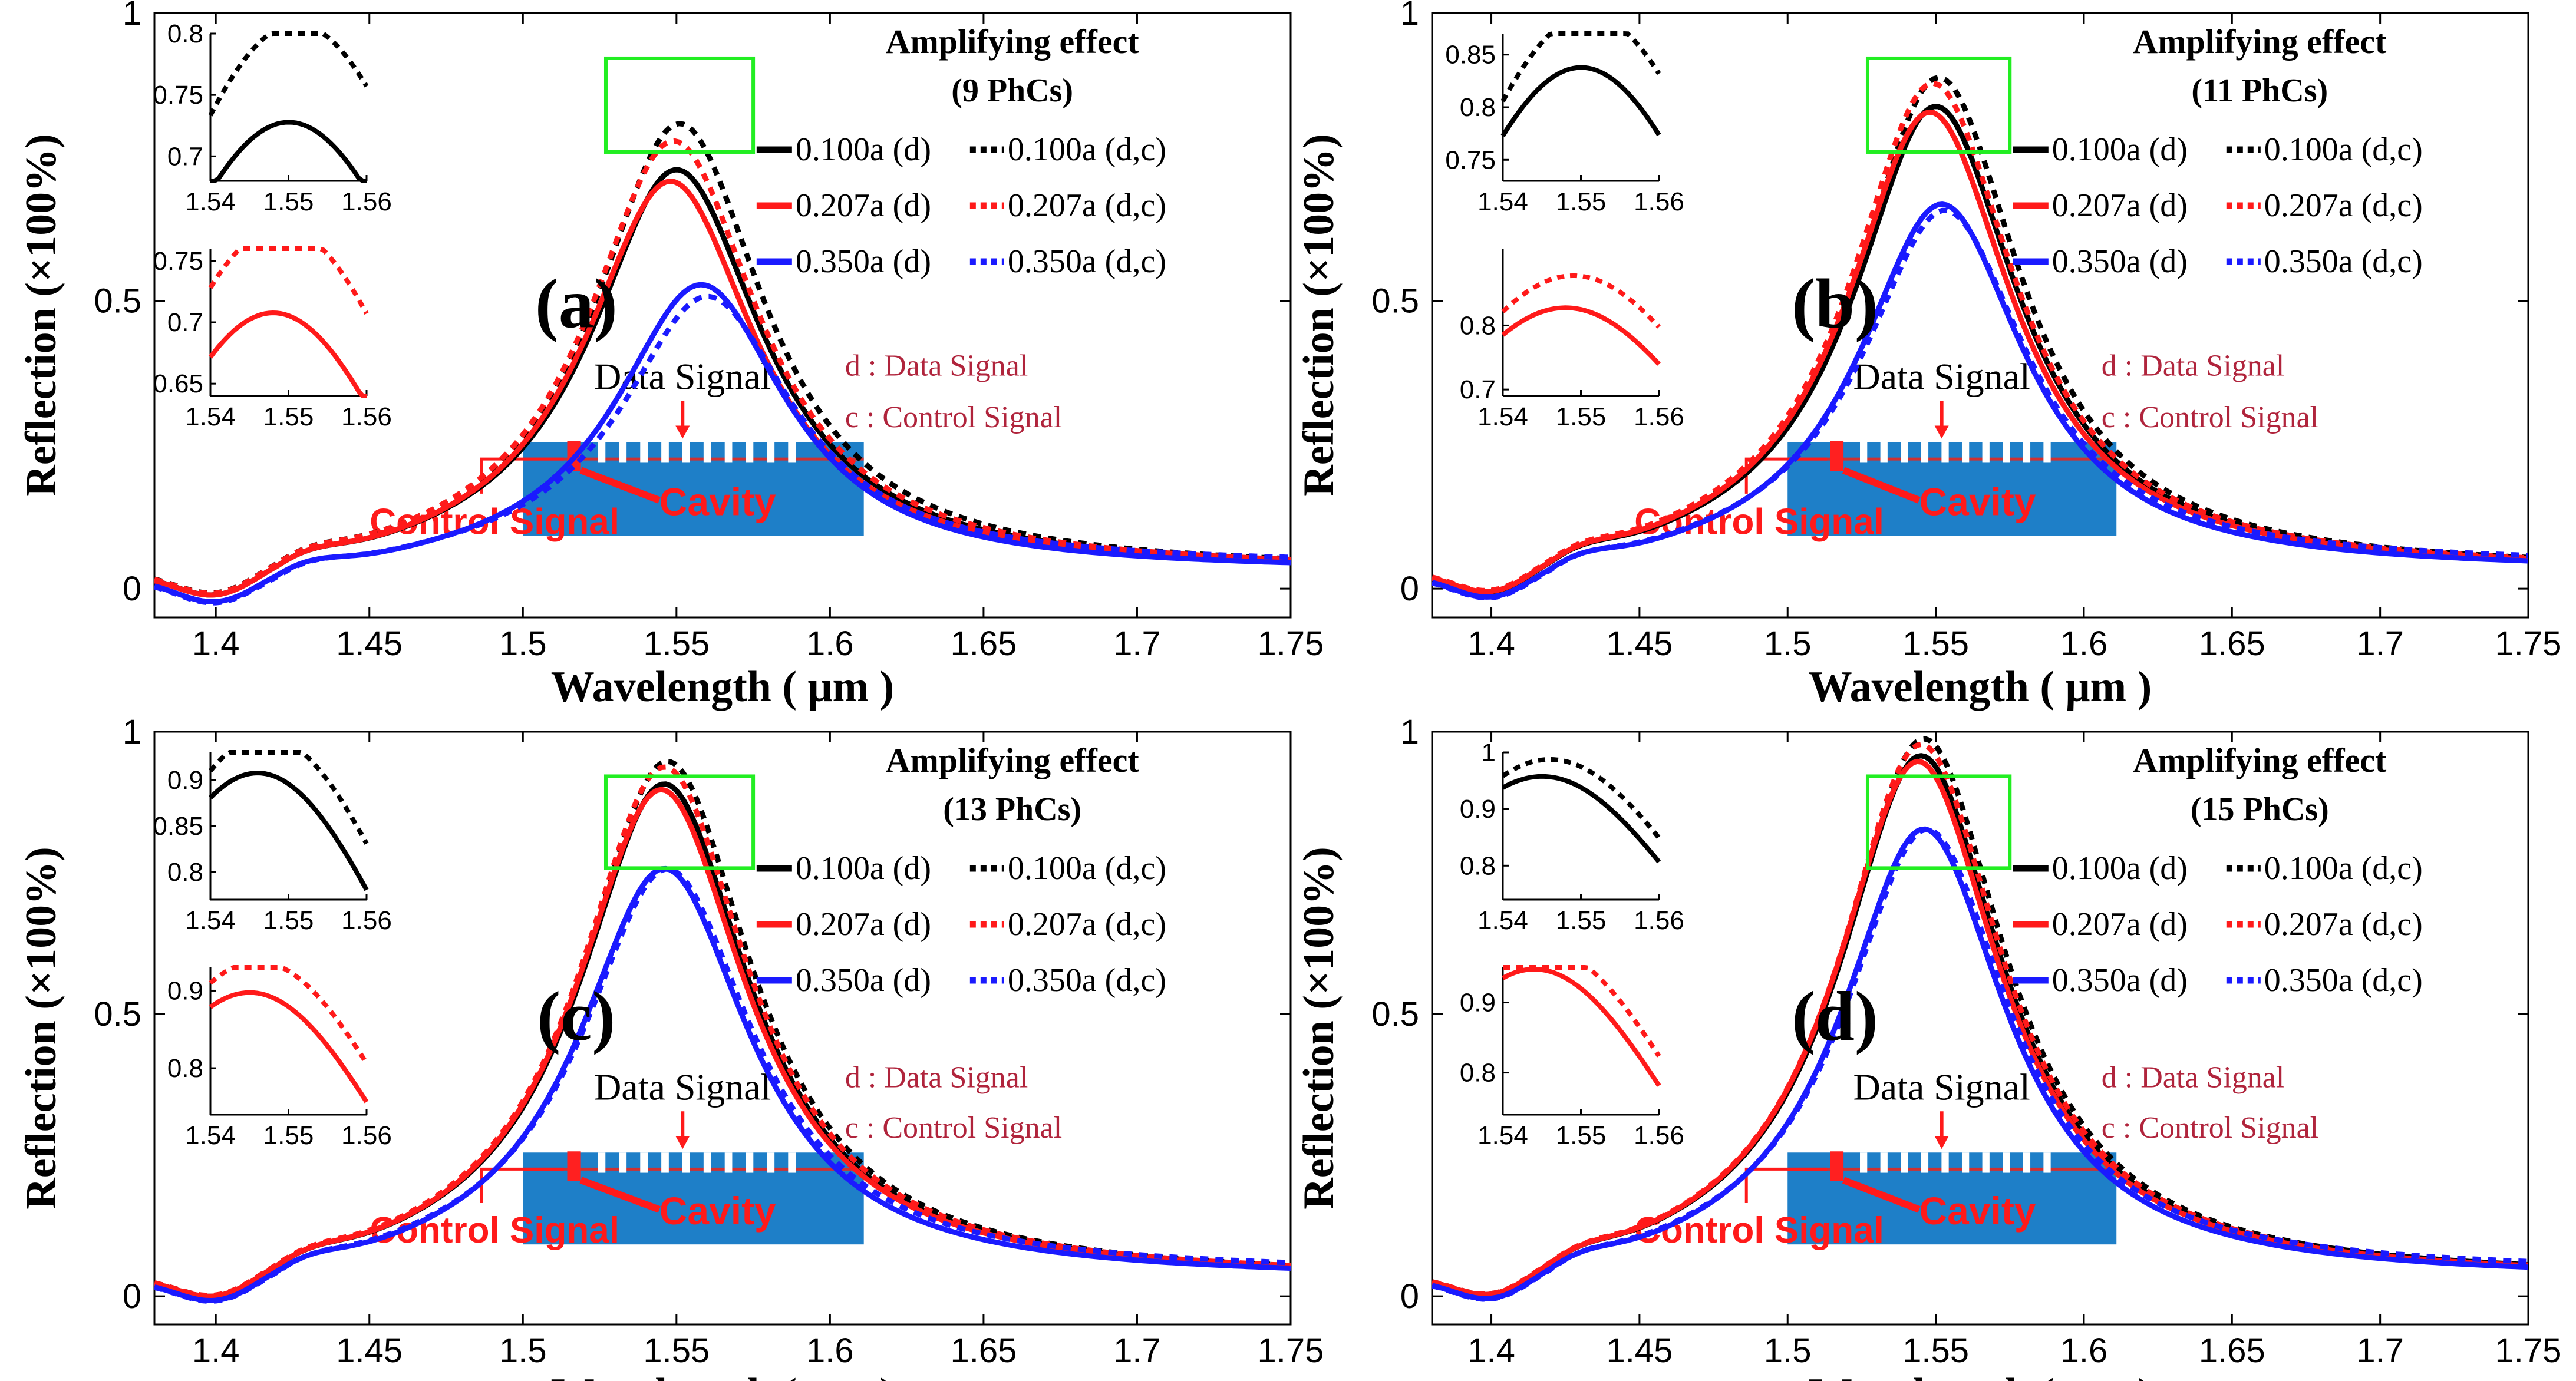 This screenshot has width=2576, height=1381. What do you see at coordinates (1012, 90) in the screenshot?
I see `chart-subtitle: (9 PhCs)` at bounding box center [1012, 90].